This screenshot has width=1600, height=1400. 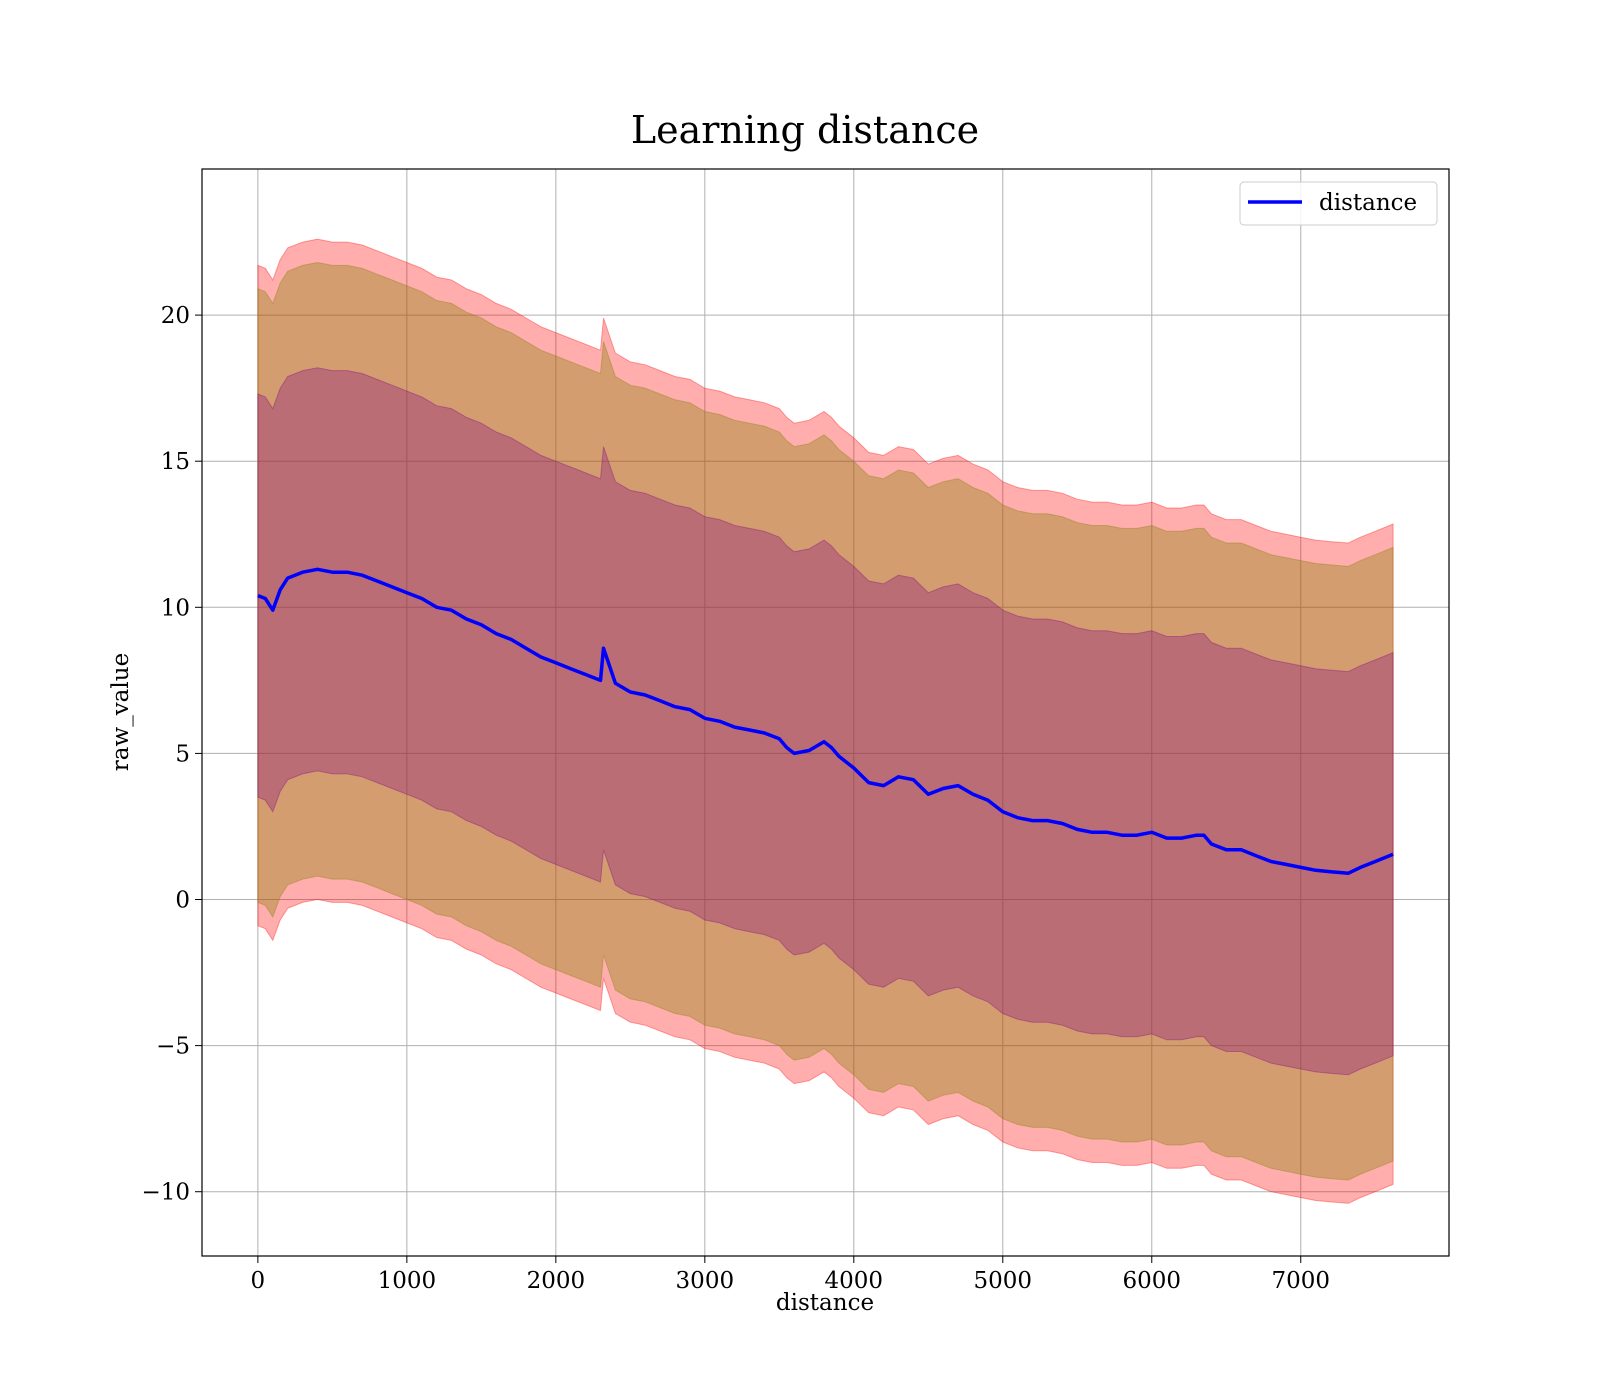 What do you see at coordinates (1368, 203) in the screenshot?
I see `legend-label-distance: distance` at bounding box center [1368, 203].